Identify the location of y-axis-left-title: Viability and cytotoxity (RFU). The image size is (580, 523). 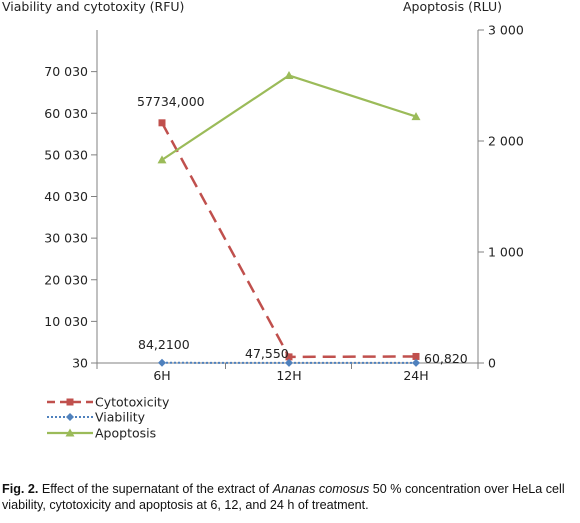
(93, 7).